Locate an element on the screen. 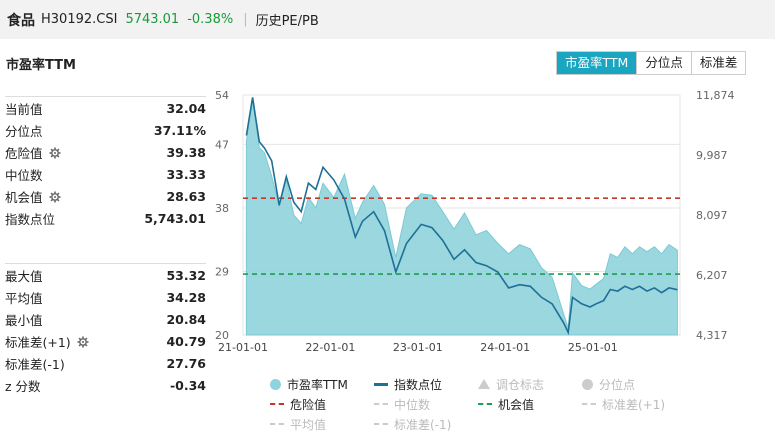  stat-label: 当前值 is located at coordinates (24, 109).